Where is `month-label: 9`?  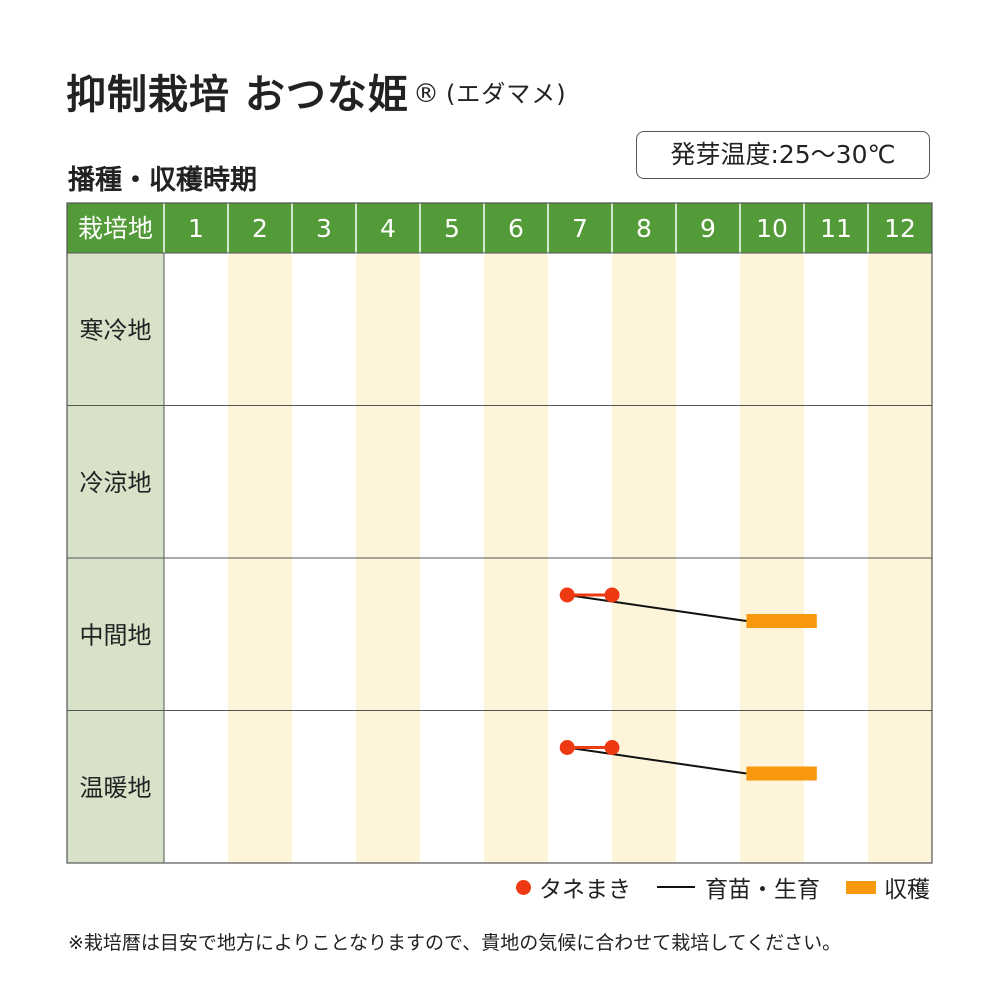 month-label: 9 is located at coordinates (708, 228).